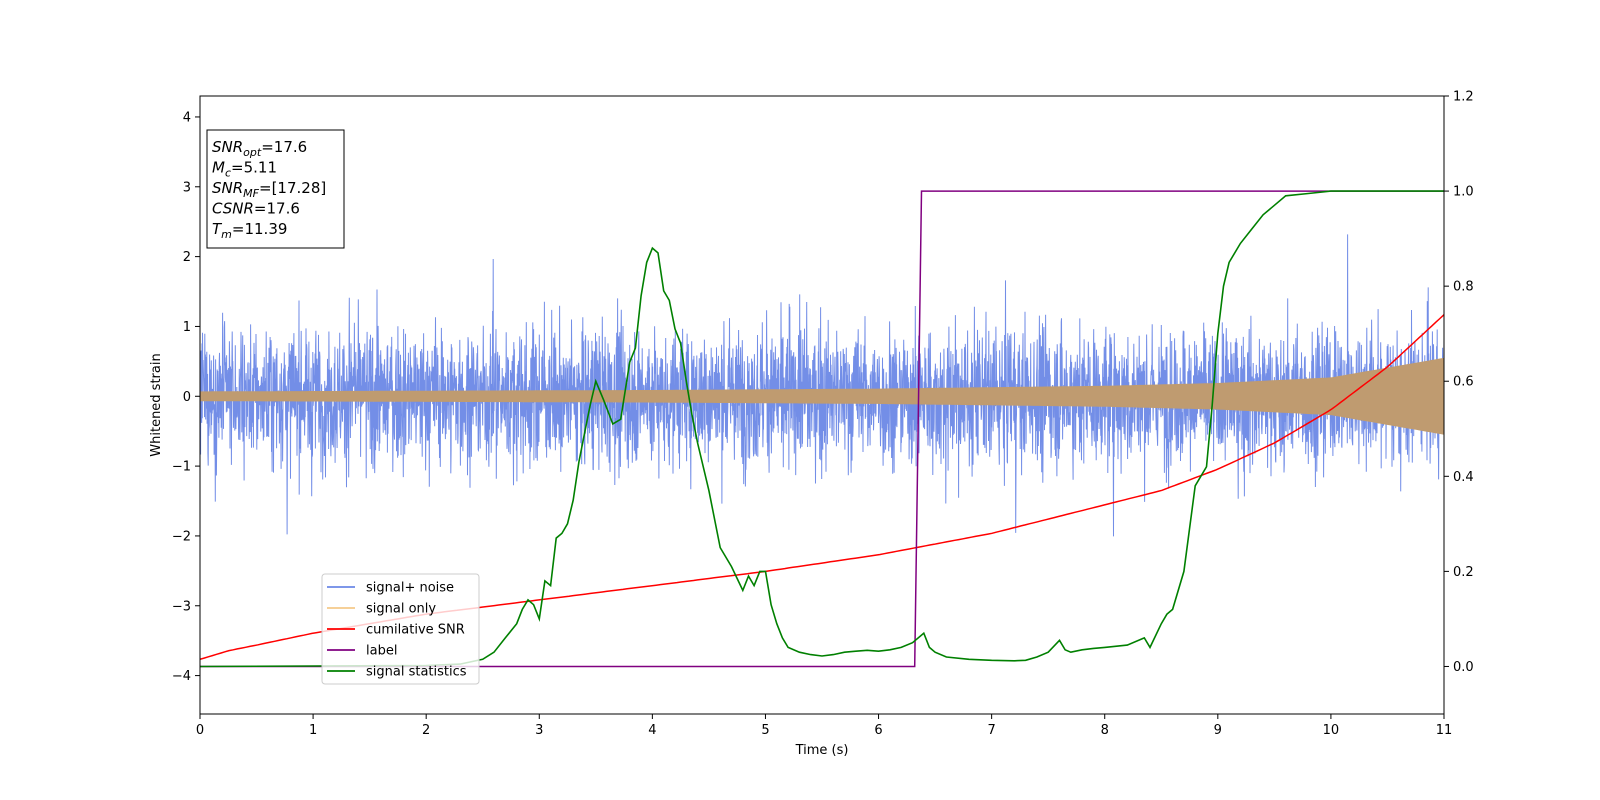  Describe the element at coordinates (256, 209) in the screenshot. I see `info-line: CSNR=17.6` at that location.